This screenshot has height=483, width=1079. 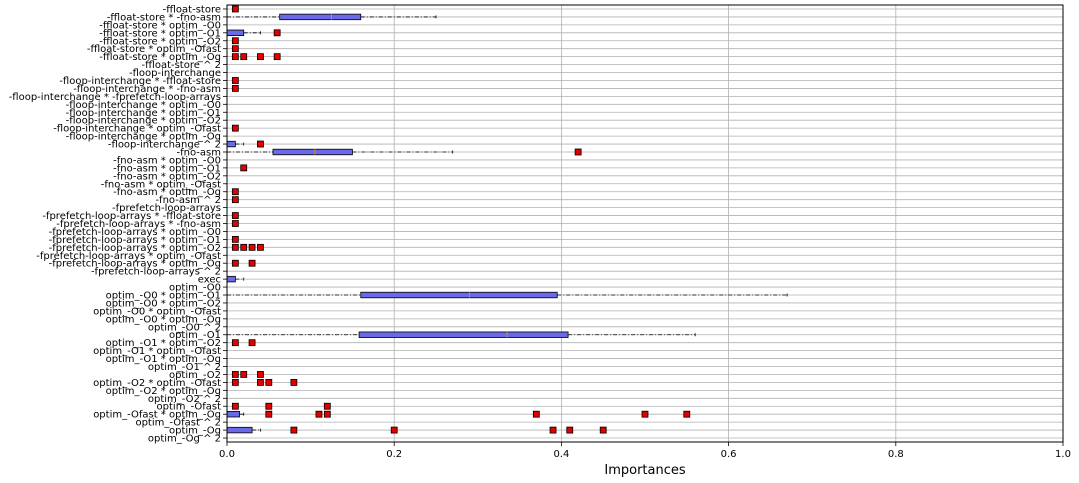 I want to click on y-tick-label: -ffloat-store * optim_-O1, so click(x=160, y=33).